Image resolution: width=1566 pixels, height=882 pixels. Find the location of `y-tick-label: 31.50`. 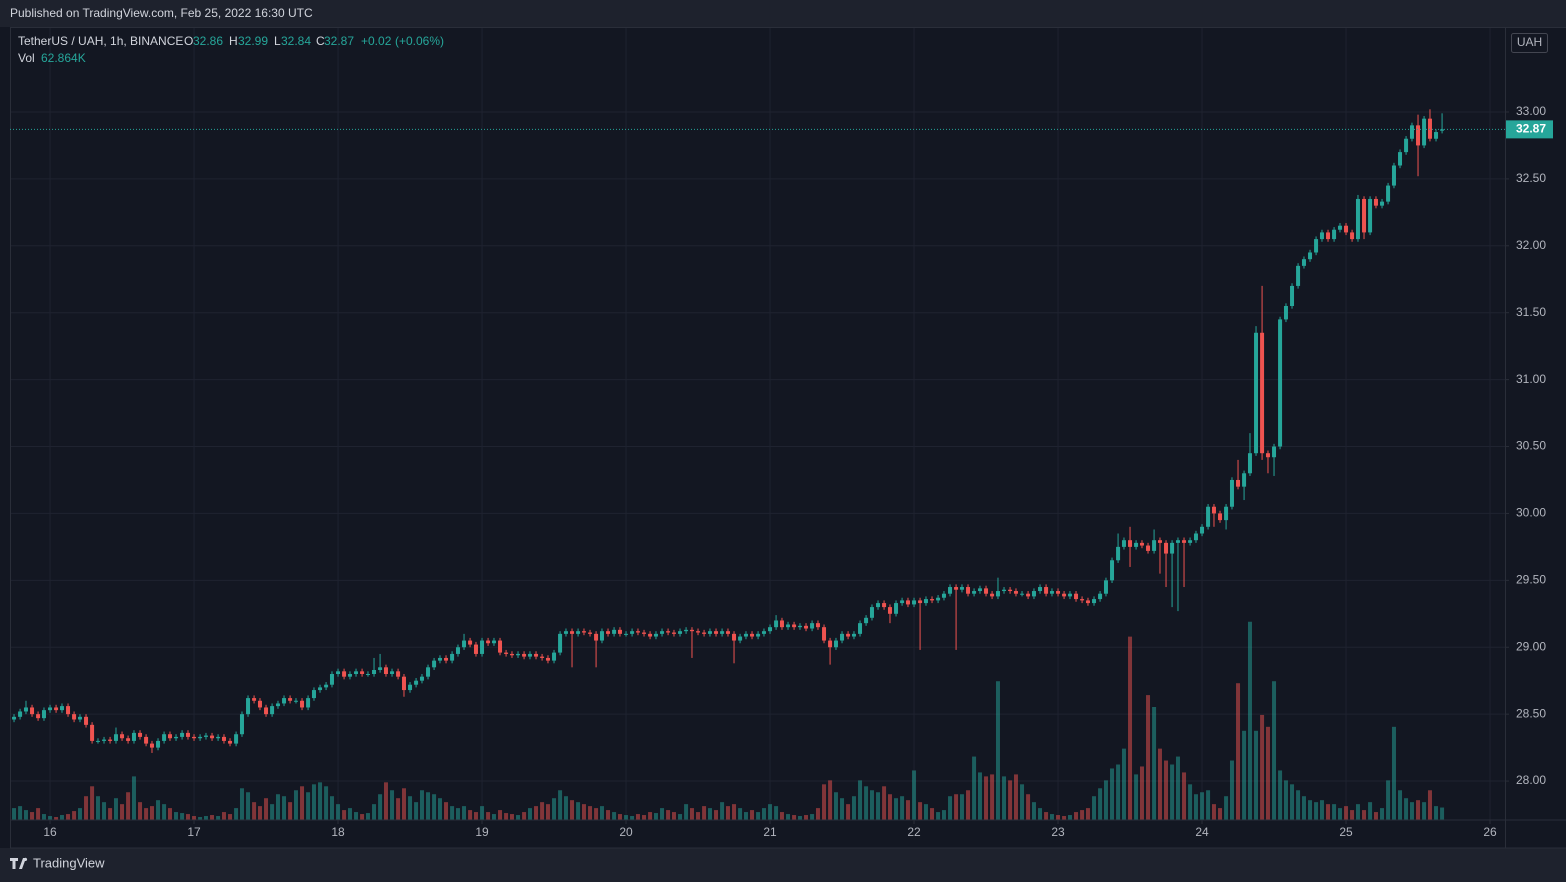

y-tick-label: 31.50 is located at coordinates (1531, 312).